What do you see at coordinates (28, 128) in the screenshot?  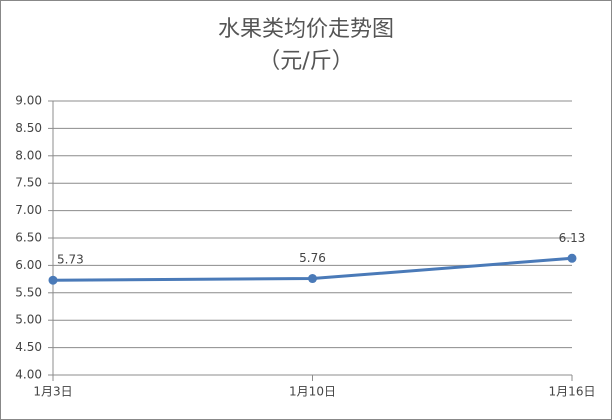 I see `y-tick-label: 8.50` at bounding box center [28, 128].